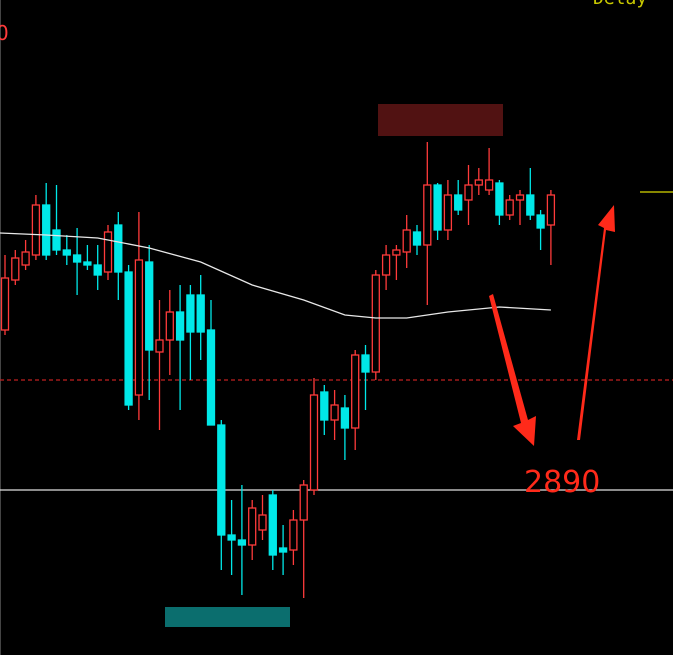 The height and width of the screenshot is (655, 673). What do you see at coordinates (562, 482) in the screenshot?
I see `annotation: 2890` at bounding box center [562, 482].